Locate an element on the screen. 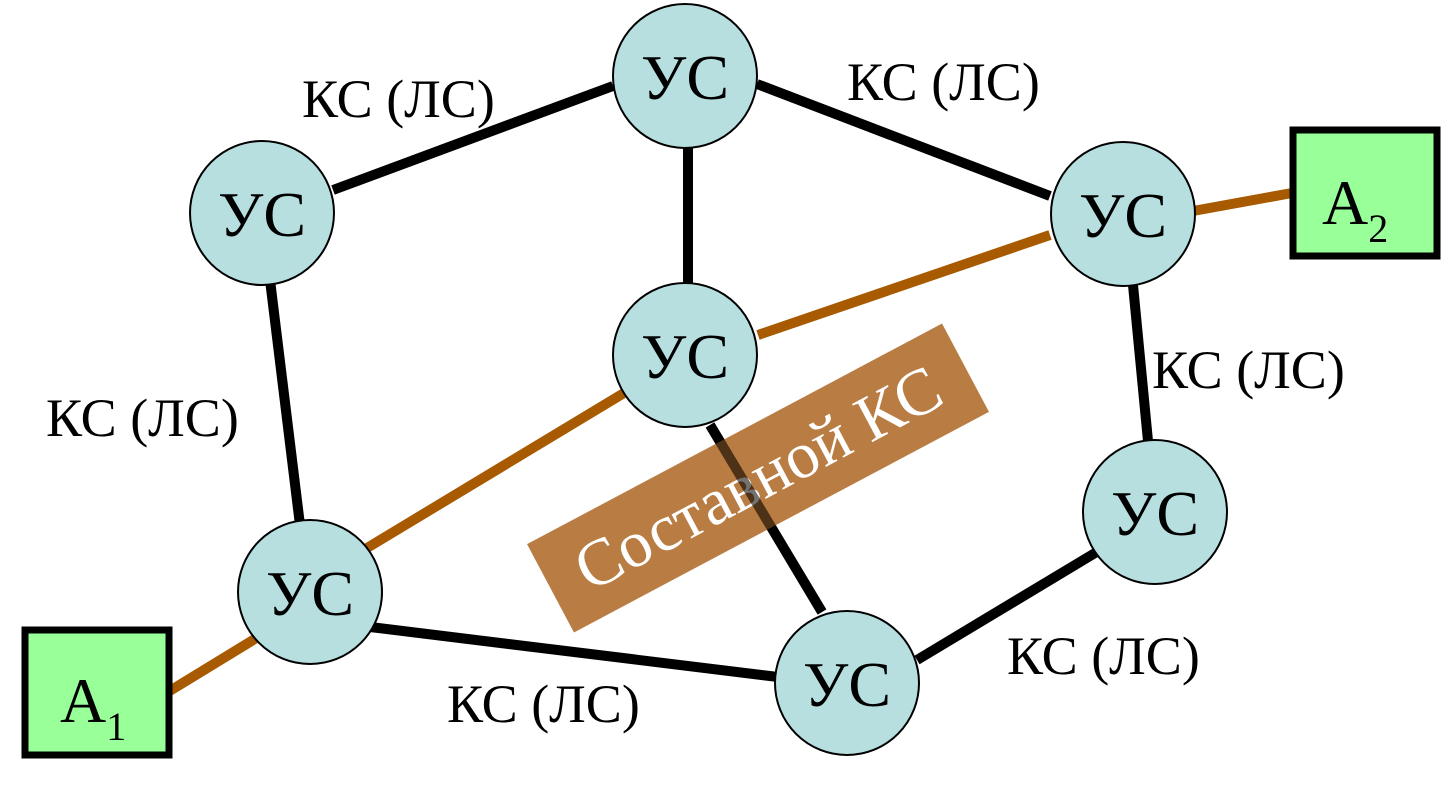  link-upperleft-lowerleft is located at coordinates (285, 402).